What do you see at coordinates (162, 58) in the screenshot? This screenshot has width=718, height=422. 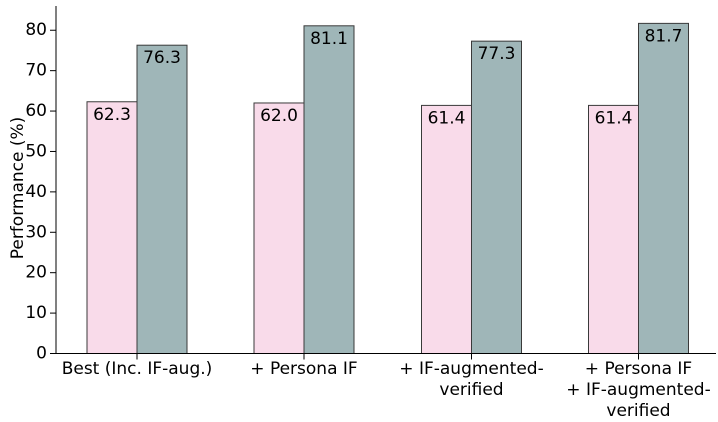 I see `bar-data-label: 76.3` at bounding box center [162, 58].